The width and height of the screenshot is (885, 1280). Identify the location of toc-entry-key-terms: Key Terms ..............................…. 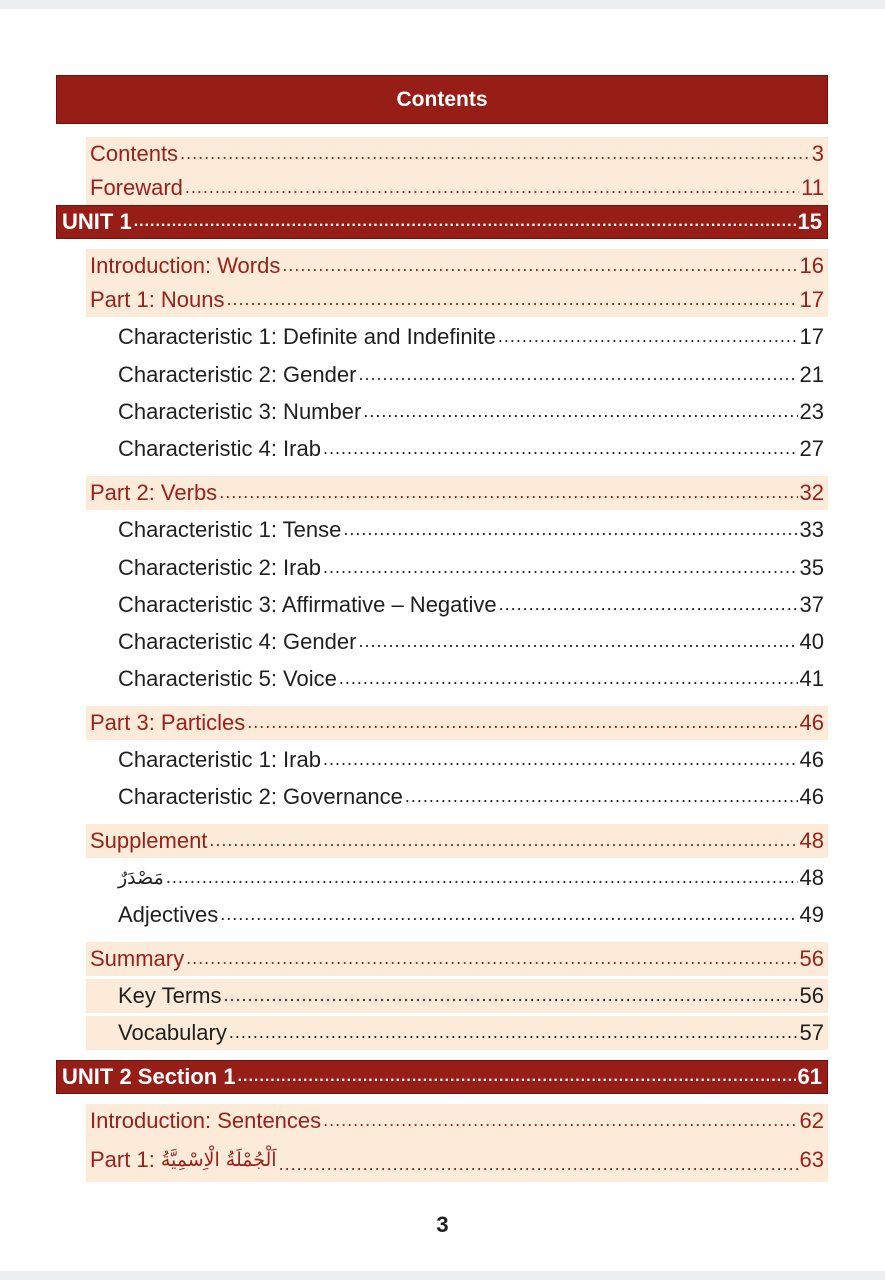
(457, 996).